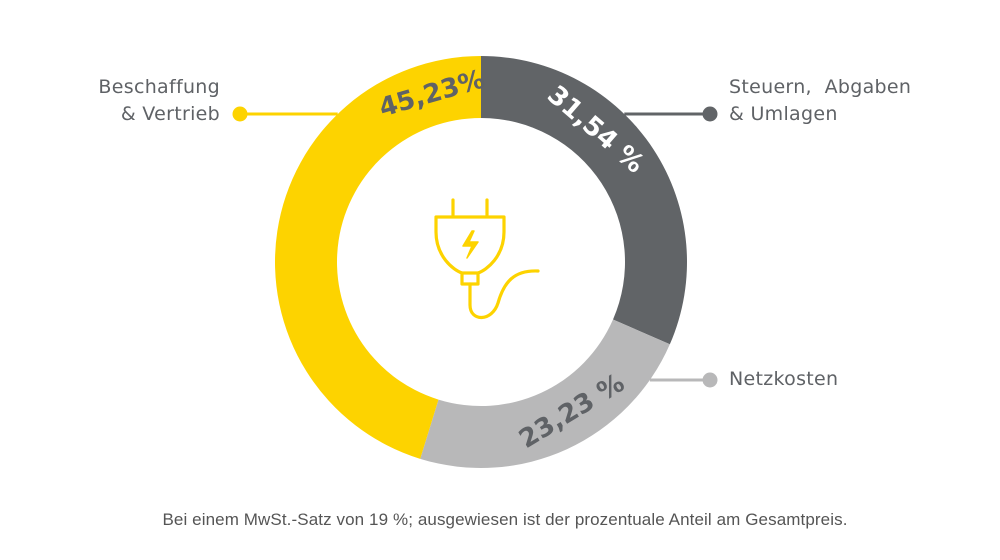 The height and width of the screenshot is (560, 1000). I want to click on legend-label-line: Steuern, Abgaben, so click(820, 87).